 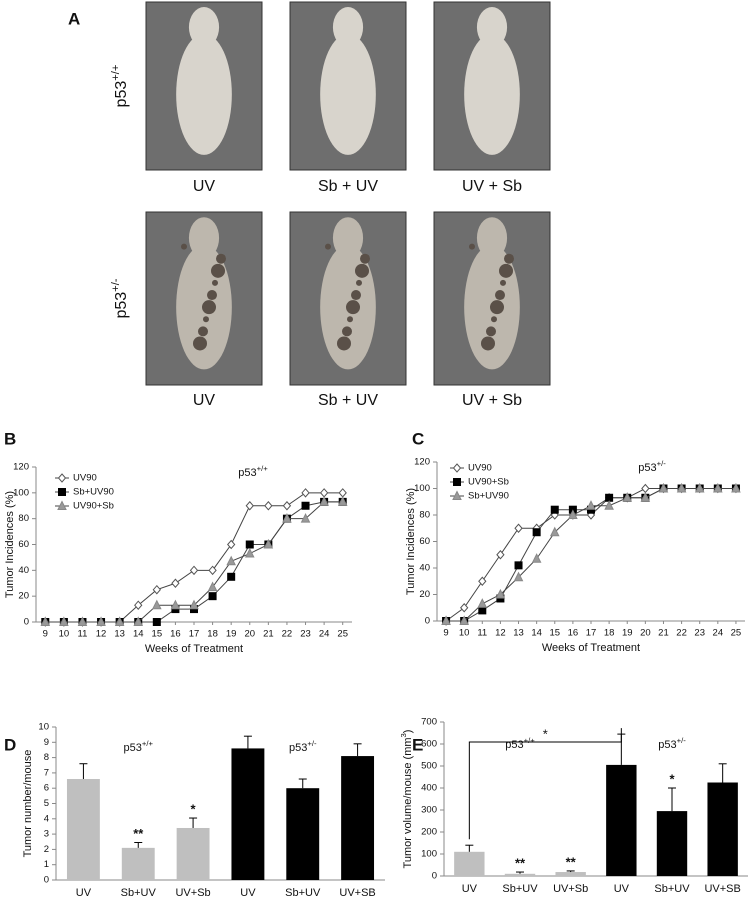 What do you see at coordinates (554, 633) in the screenshot?
I see `x-tick-label: 15` at bounding box center [554, 633].